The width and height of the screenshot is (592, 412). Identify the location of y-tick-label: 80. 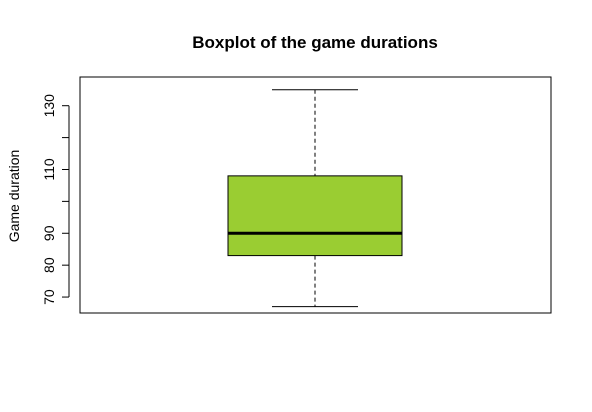
(49, 265).